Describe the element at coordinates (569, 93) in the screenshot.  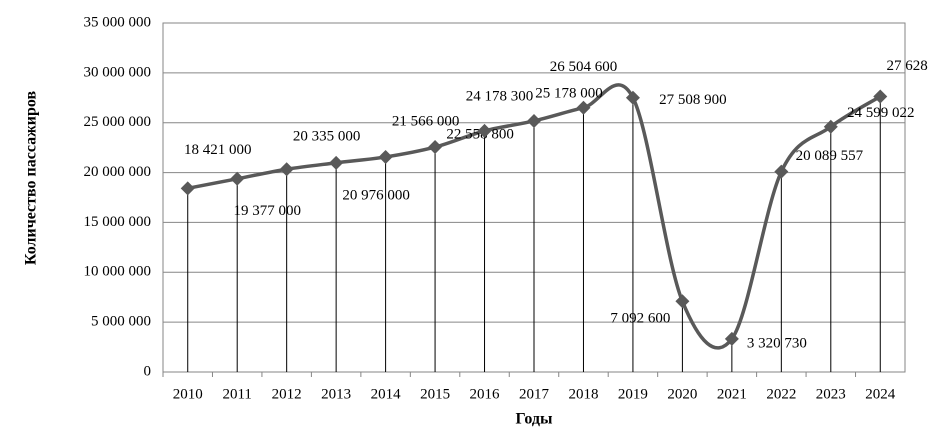
I see `data-label: 25 178 000` at that location.